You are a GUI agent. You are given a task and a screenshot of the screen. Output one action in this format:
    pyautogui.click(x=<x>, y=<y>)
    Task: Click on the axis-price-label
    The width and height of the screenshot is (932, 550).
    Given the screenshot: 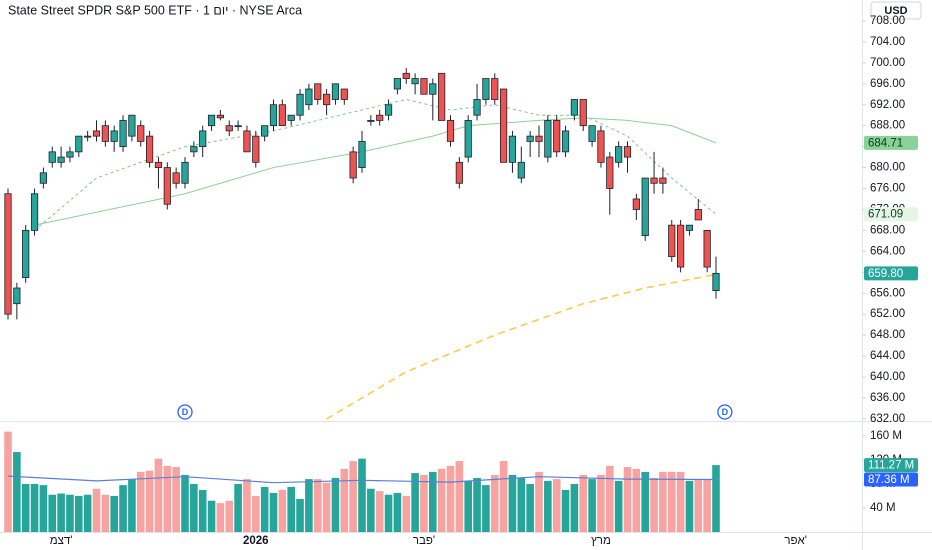 What is the action you would take?
    pyautogui.click(x=891, y=465)
    